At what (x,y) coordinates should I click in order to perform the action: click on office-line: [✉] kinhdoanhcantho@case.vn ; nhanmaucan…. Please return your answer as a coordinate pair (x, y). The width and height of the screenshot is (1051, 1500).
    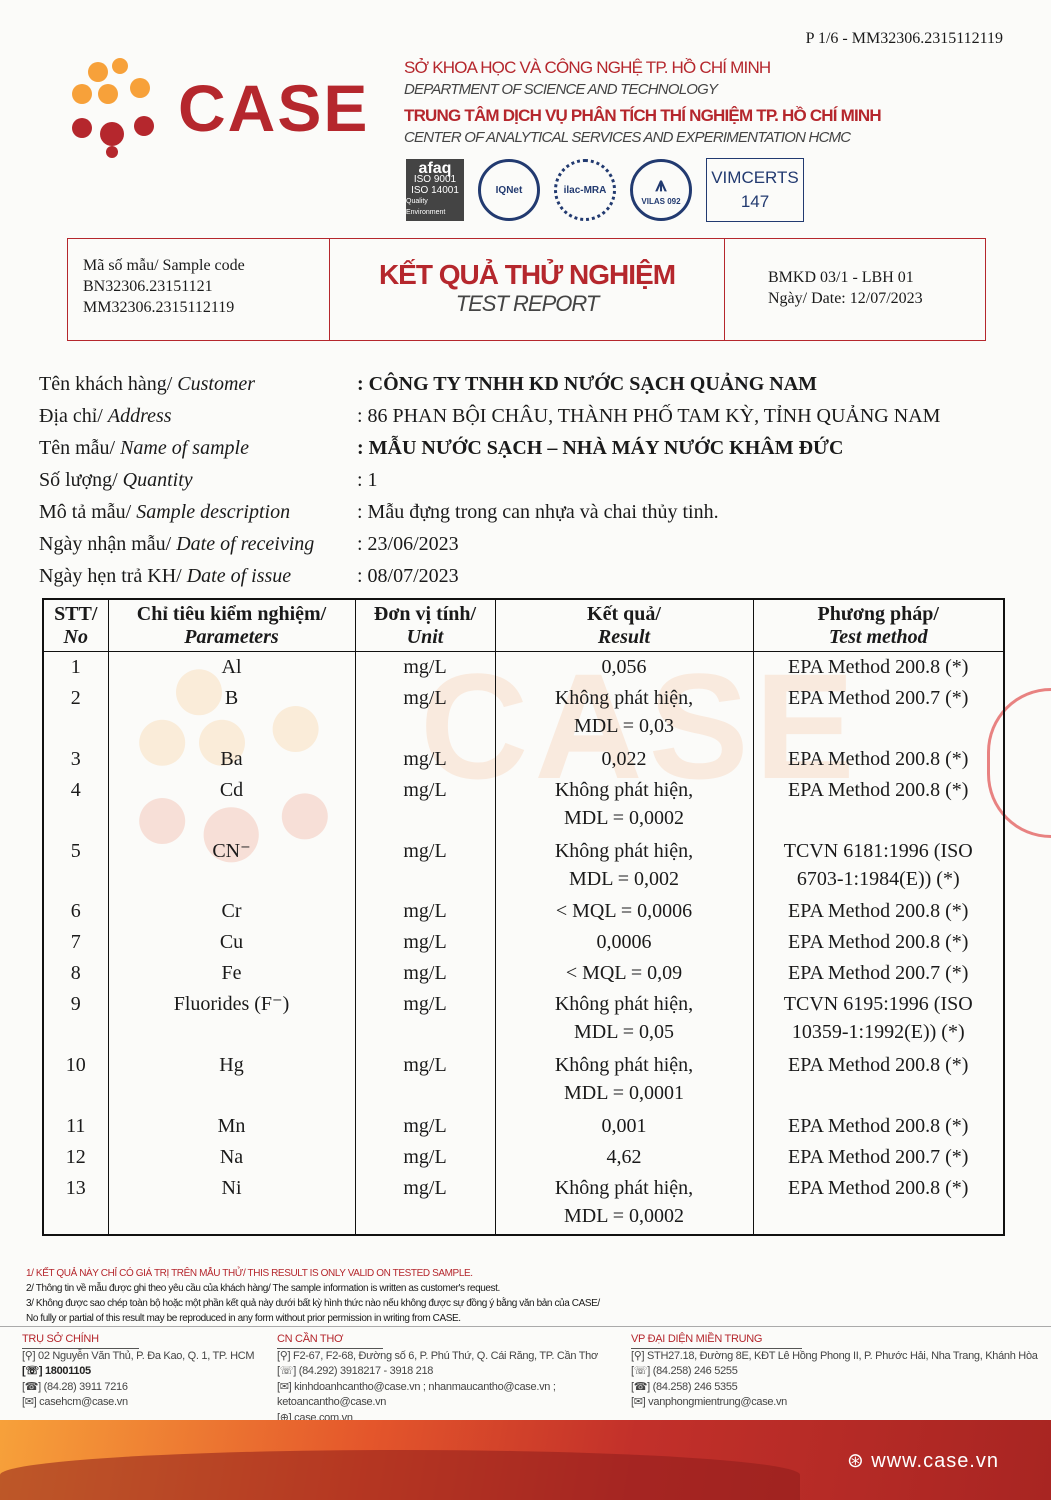
    Looking at the image, I should click on (416, 1386).